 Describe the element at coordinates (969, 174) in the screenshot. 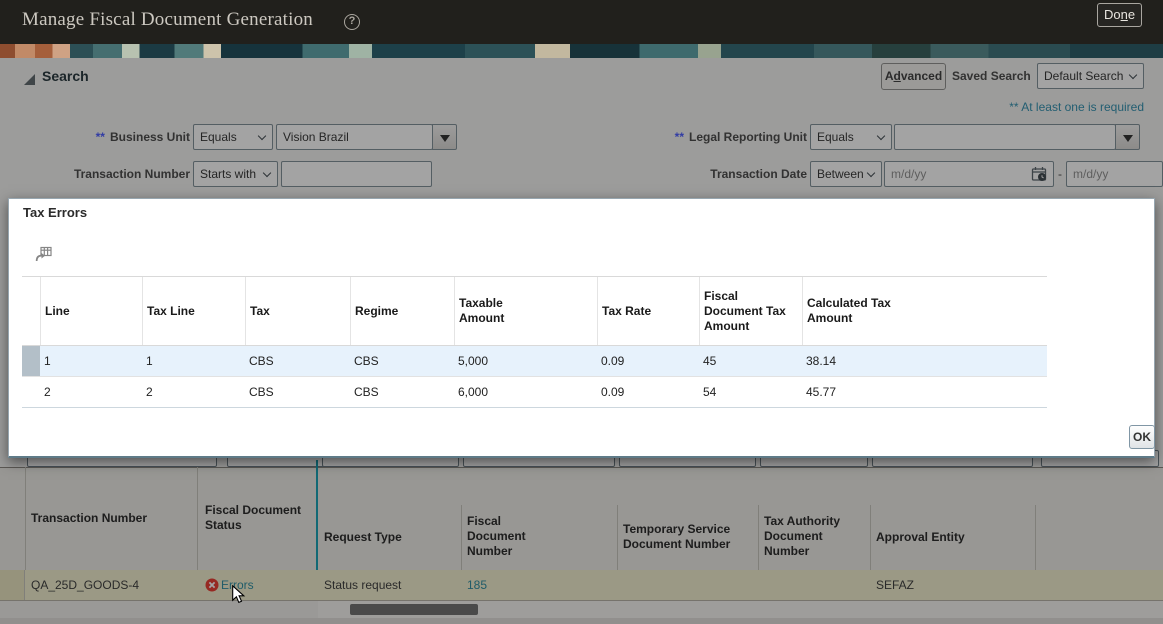

I see `transaction-date-from-input` at that location.